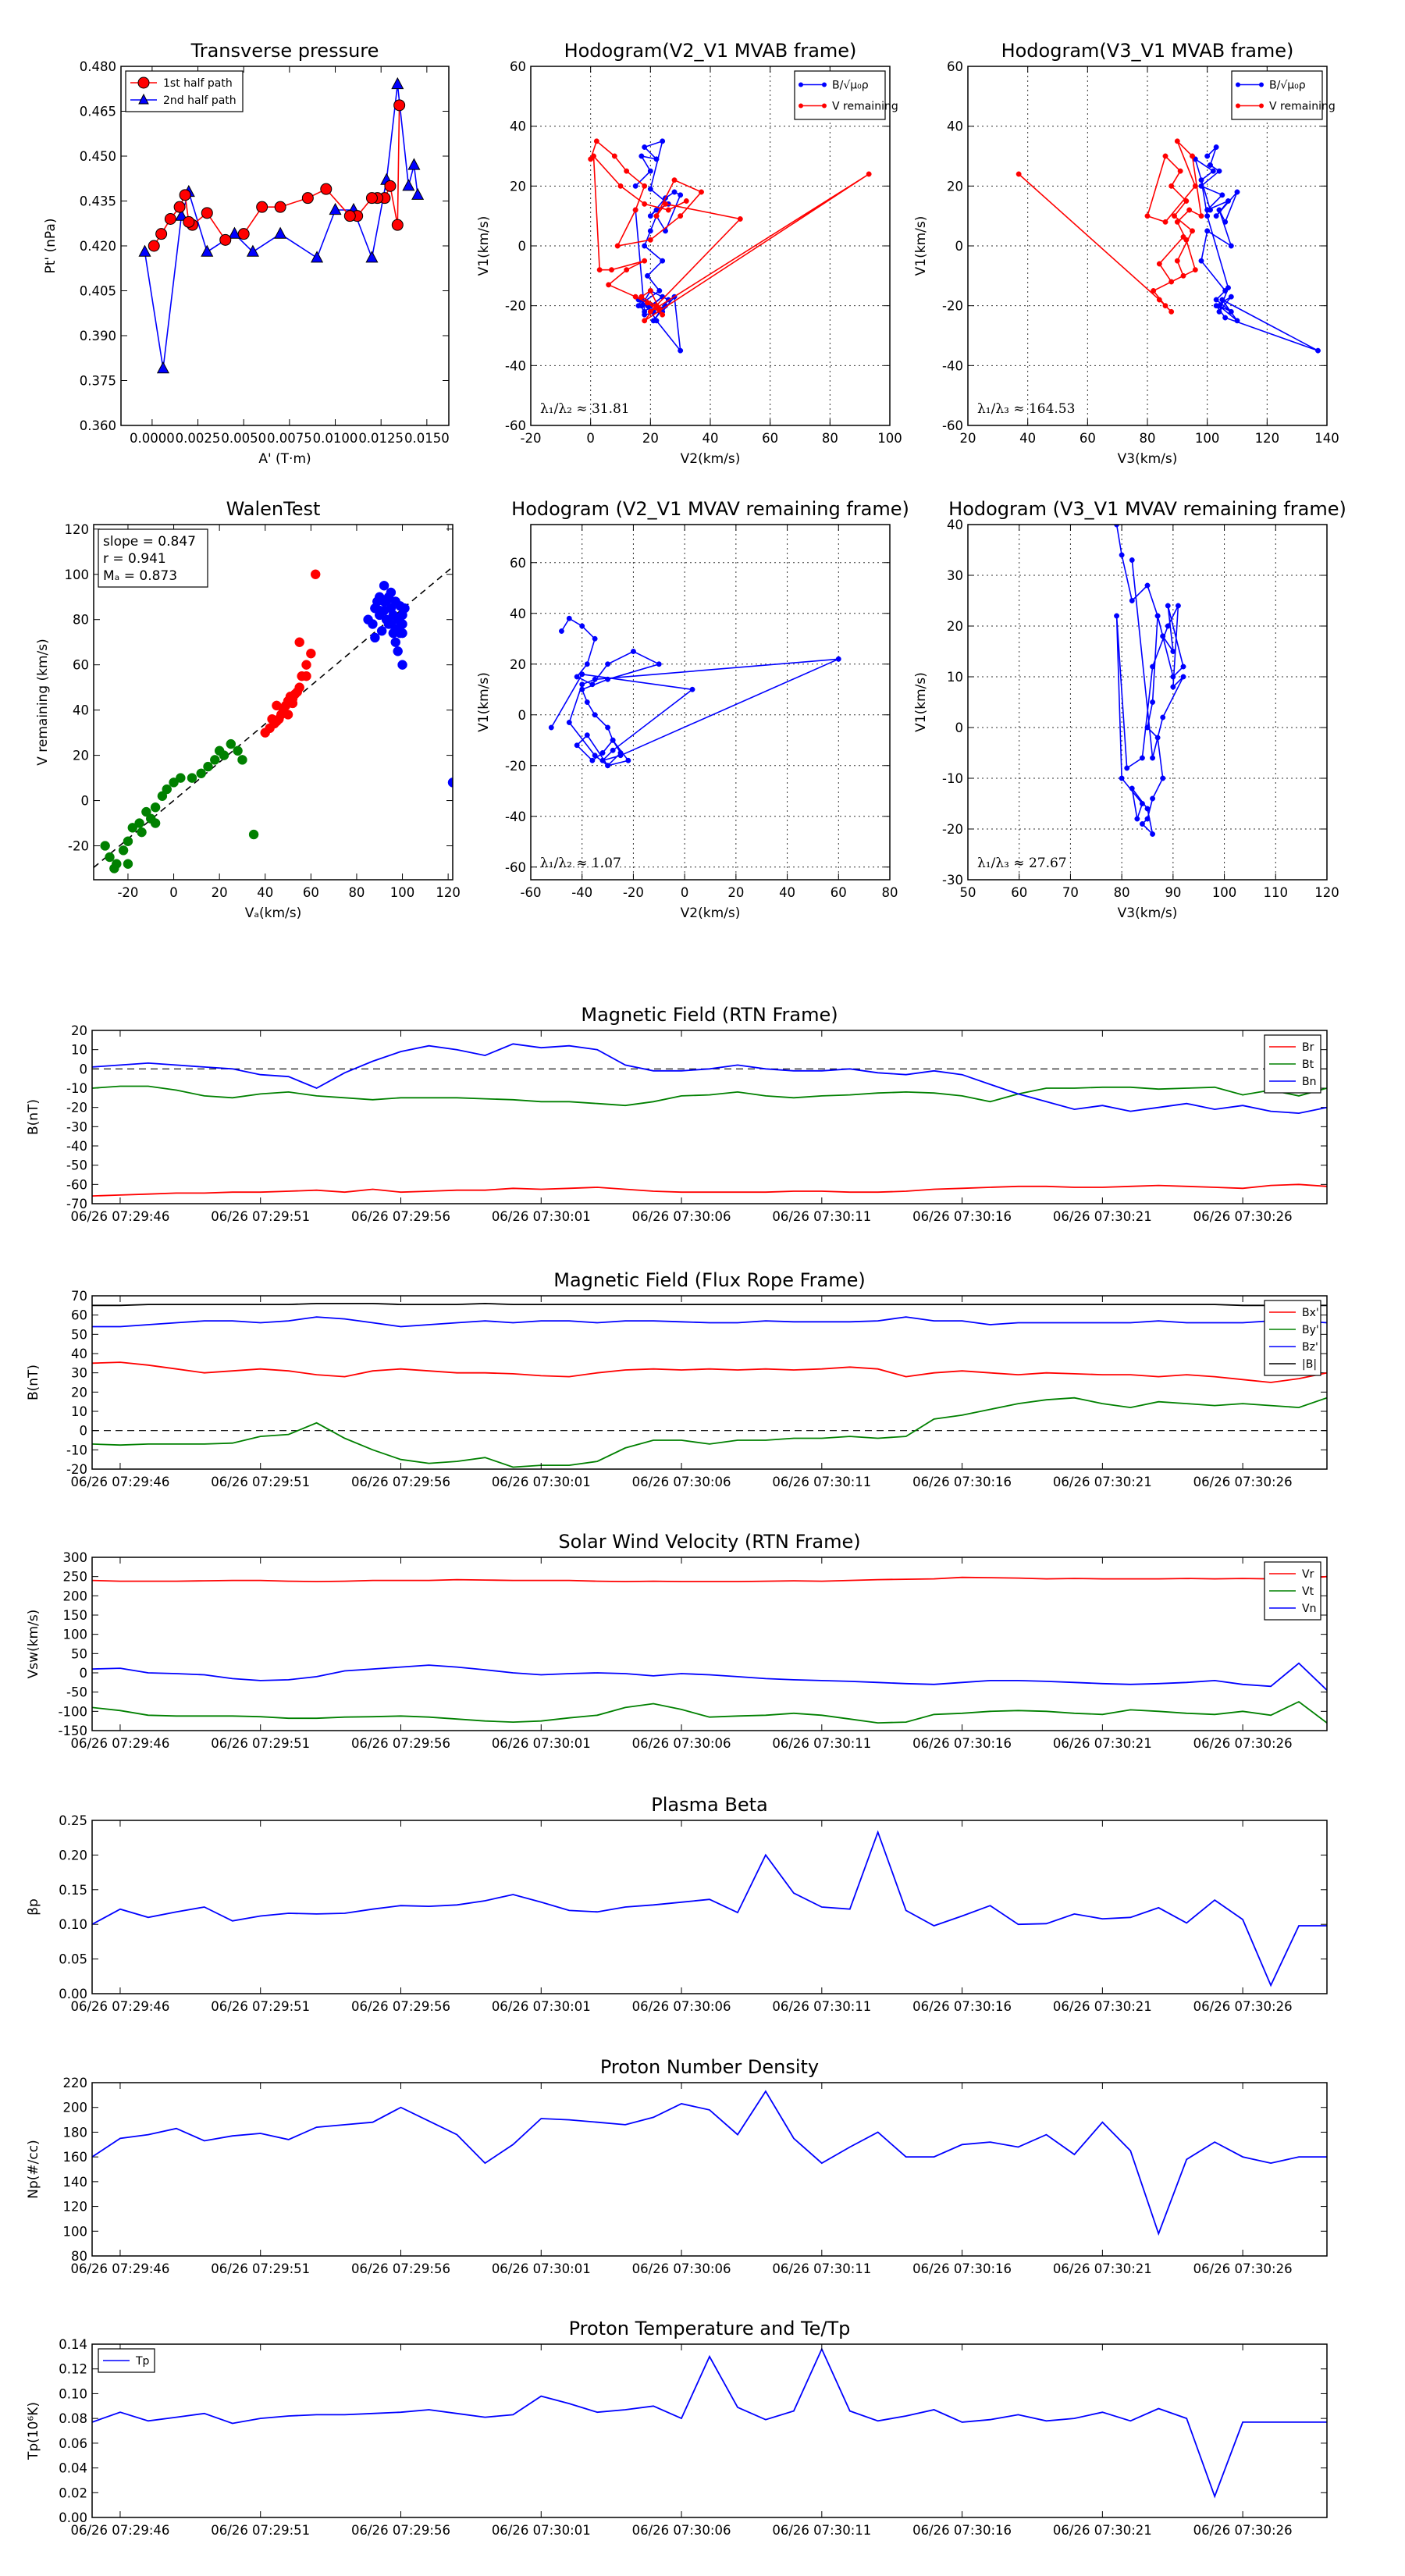 This screenshot has height=2576, width=1405. Describe the element at coordinates (73, 1890) in the screenshot. I see `y-tick-label: 0.15` at that location.